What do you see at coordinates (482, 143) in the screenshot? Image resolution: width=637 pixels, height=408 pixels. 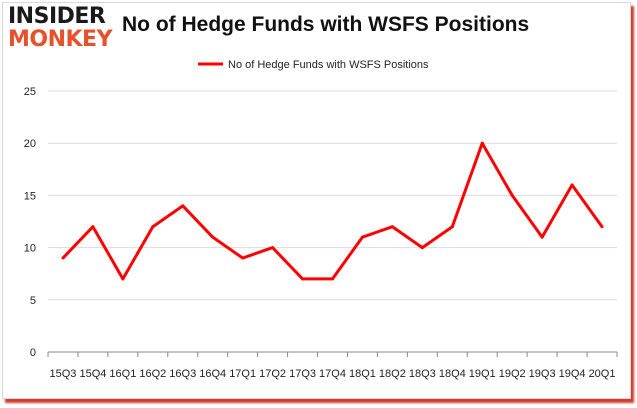 I see `data-point-19Q1` at bounding box center [482, 143].